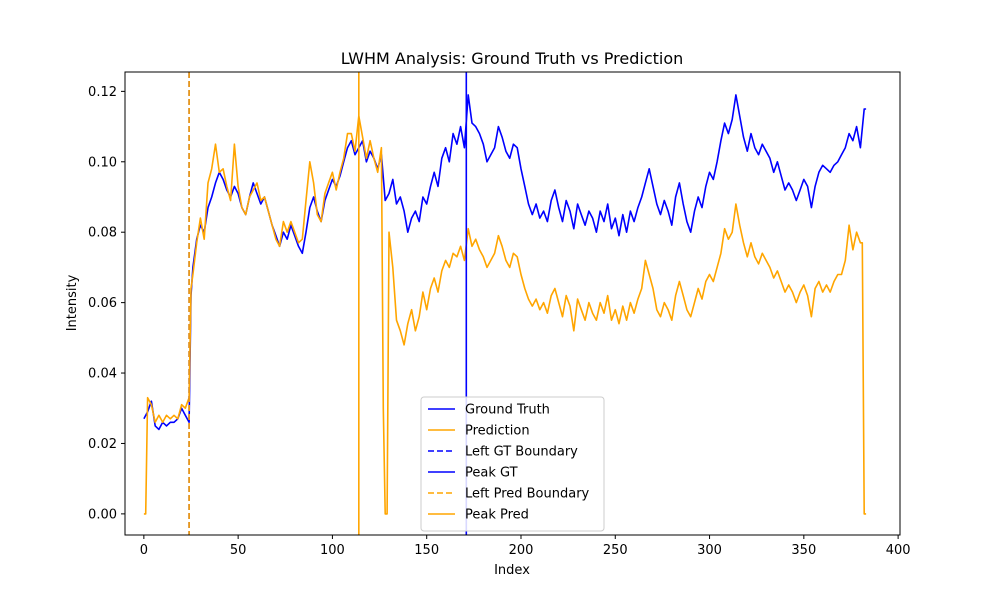  I want to click on y-axis-title: Intensity, so click(72, 302).